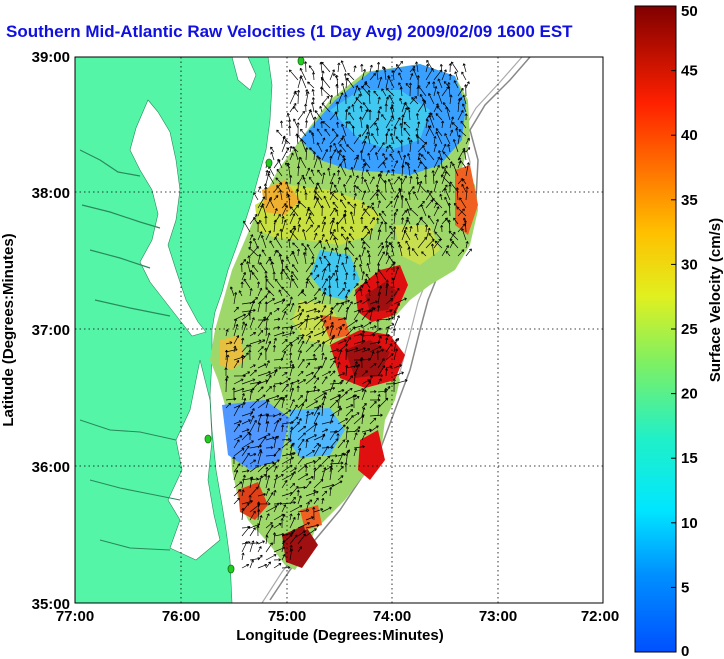 The height and width of the screenshot is (659, 724). What do you see at coordinates (244, 74) in the screenshot?
I see `delaware-bay` at bounding box center [244, 74].